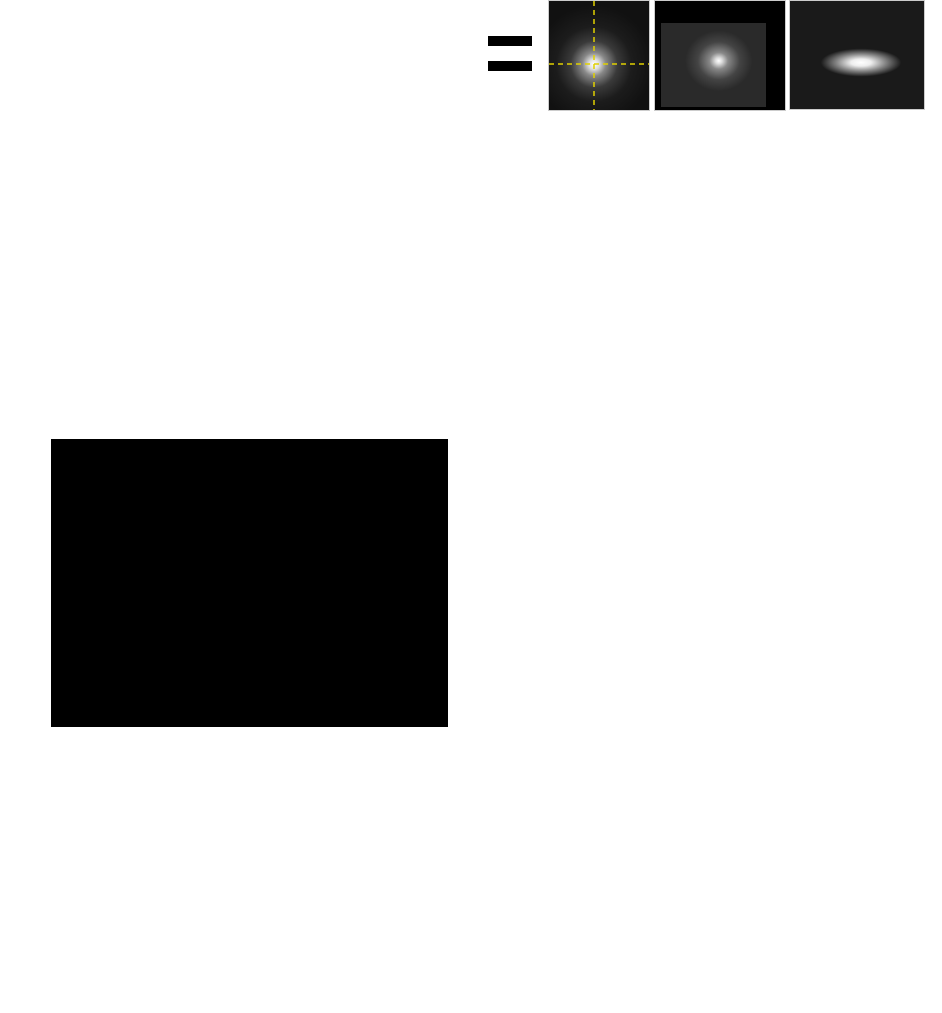 The height and width of the screenshot is (1013, 942). Describe the element at coordinates (599, 55) in the screenshot. I see `composite-axial-image` at that location.